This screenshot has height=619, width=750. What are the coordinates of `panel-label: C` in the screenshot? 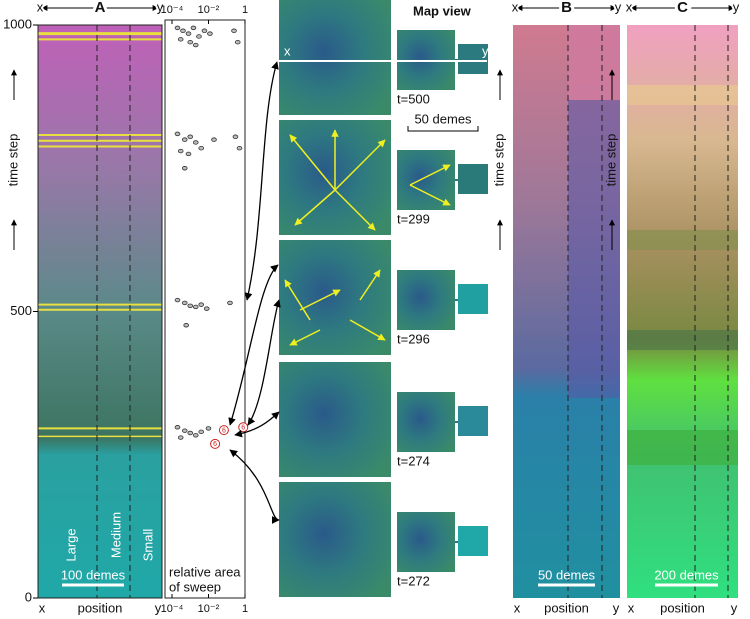 It's located at (682, 8).